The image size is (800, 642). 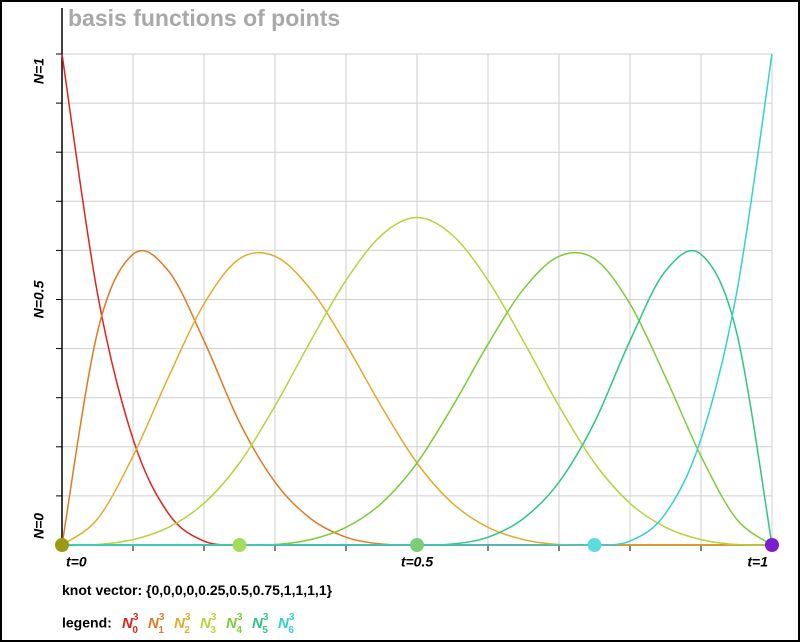 What do you see at coordinates (239, 630) in the screenshot?
I see `legend-sub: 4` at bounding box center [239, 630].